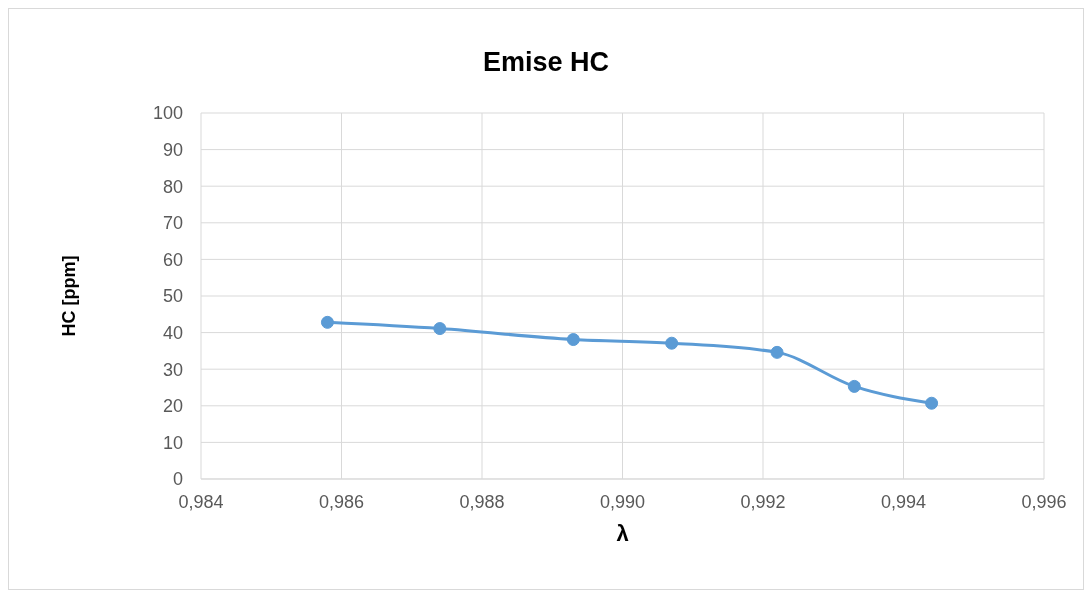 The height and width of the screenshot is (596, 1090). I want to click on x-tick-label: 0,994, so click(903, 501).